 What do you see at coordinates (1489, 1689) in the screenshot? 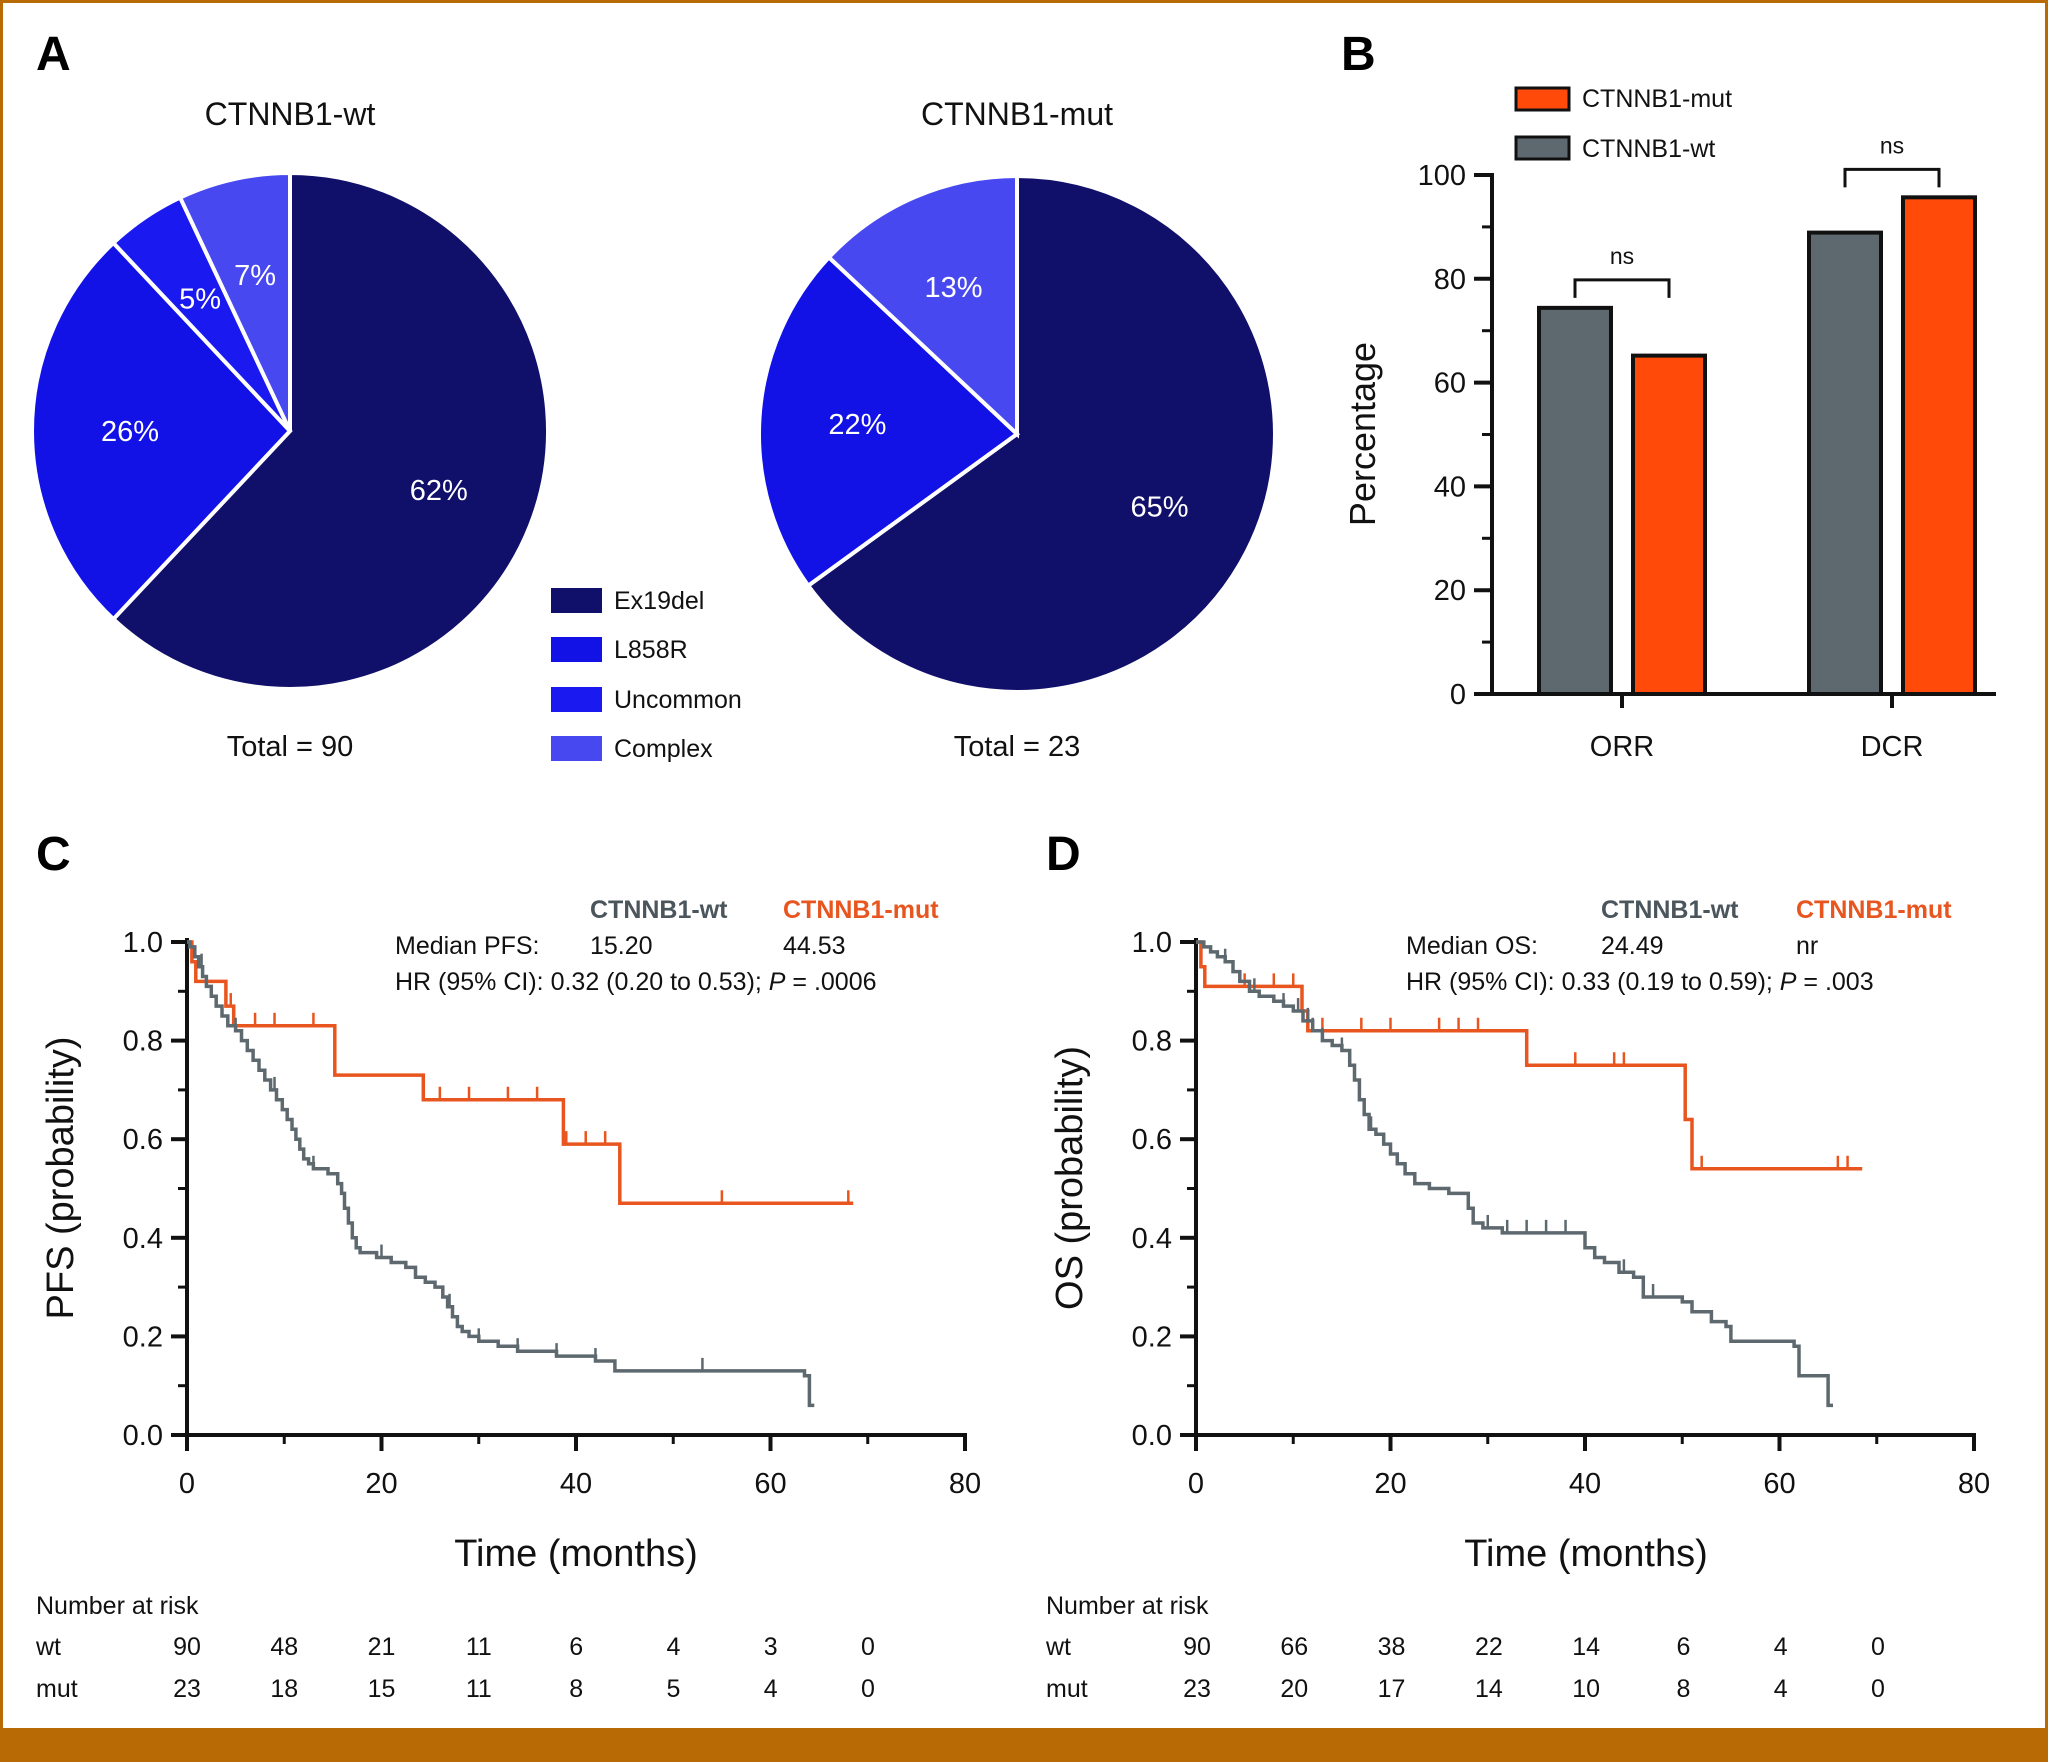
I see `risk-value-mut: 14` at bounding box center [1489, 1689].